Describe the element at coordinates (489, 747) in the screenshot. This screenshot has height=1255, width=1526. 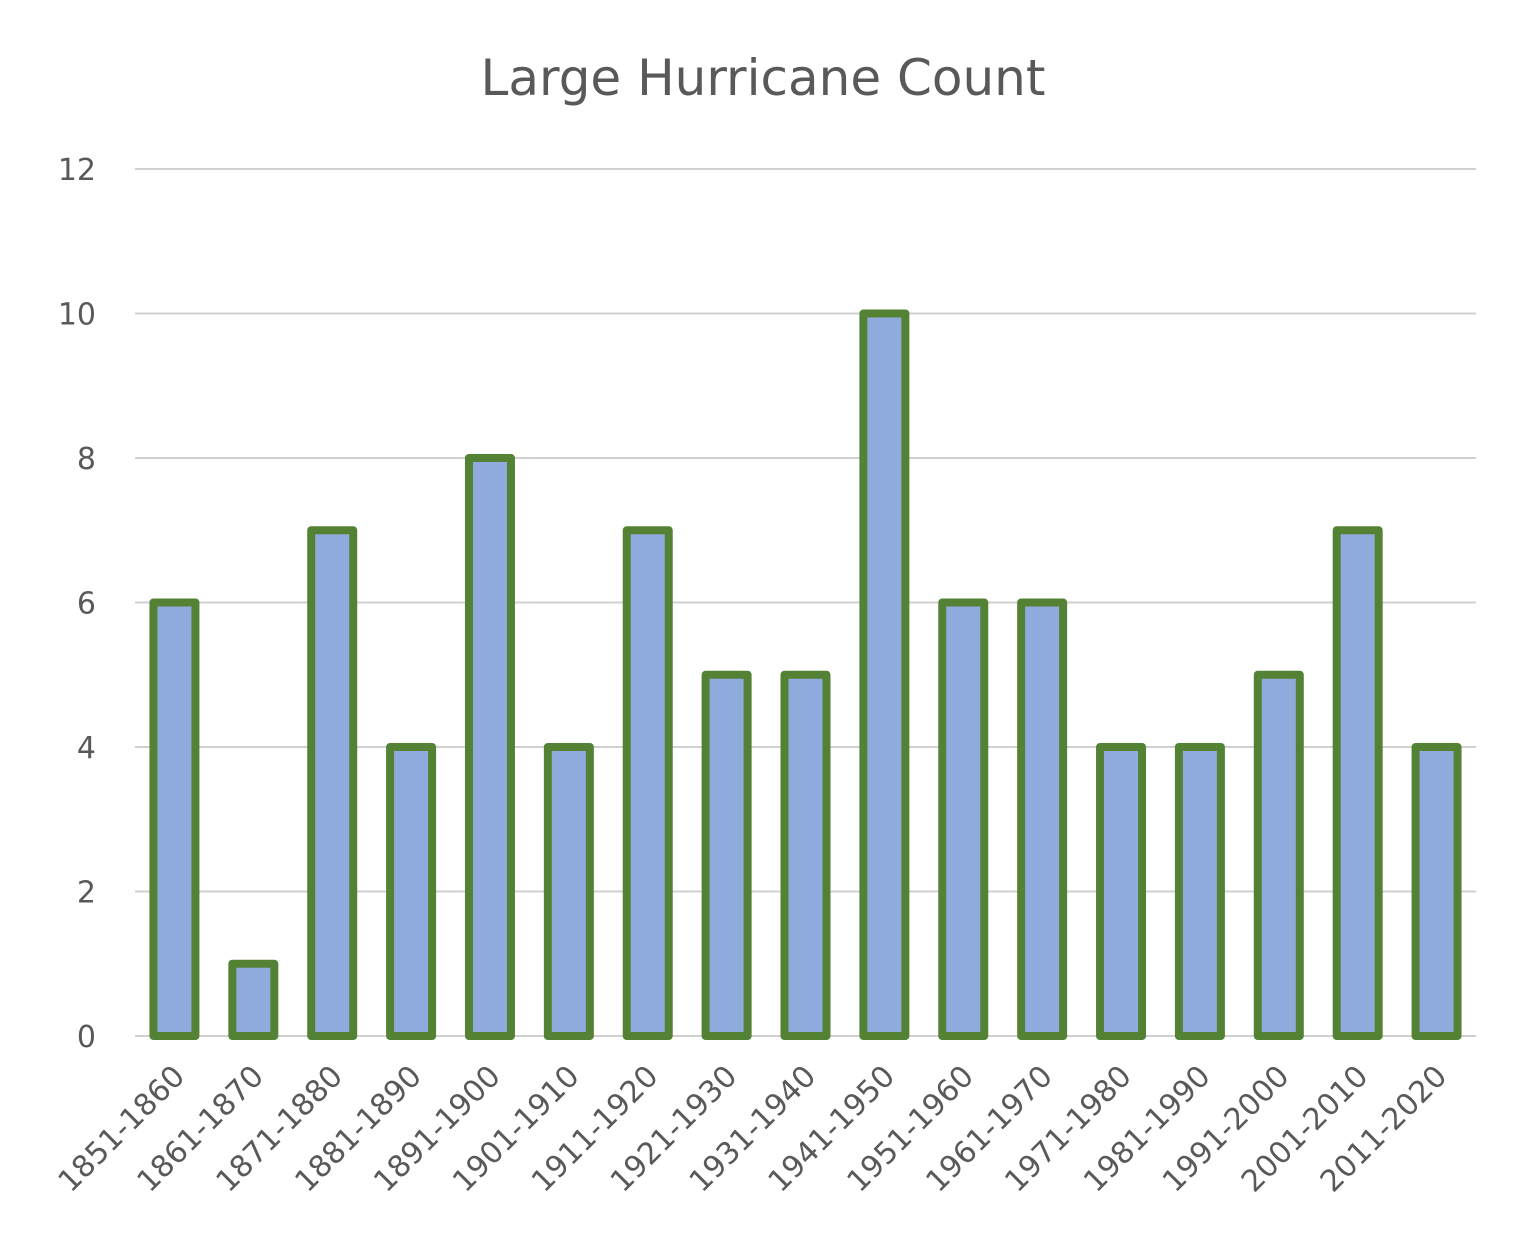
I see `bar-1891-1900` at that location.